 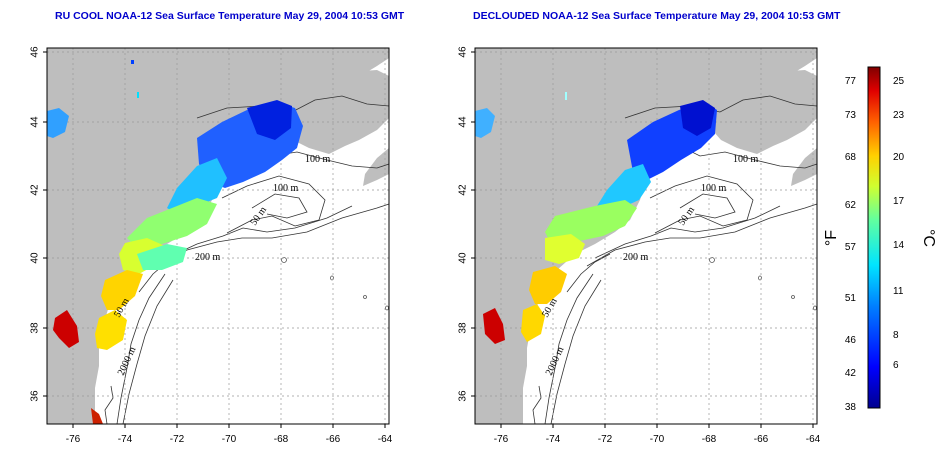 I want to click on celsius-label: °C, so click(x=928, y=238).